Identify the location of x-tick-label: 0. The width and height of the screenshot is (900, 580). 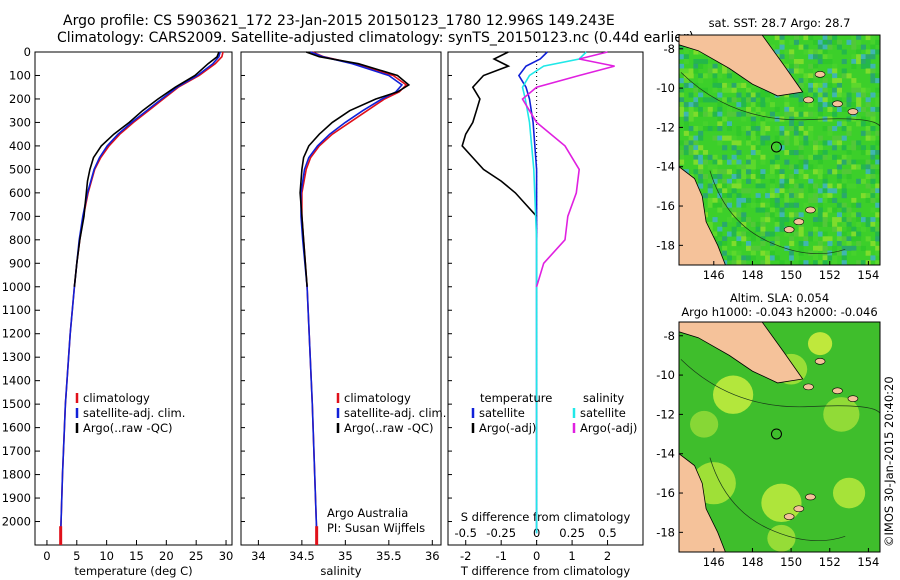
(536, 556).